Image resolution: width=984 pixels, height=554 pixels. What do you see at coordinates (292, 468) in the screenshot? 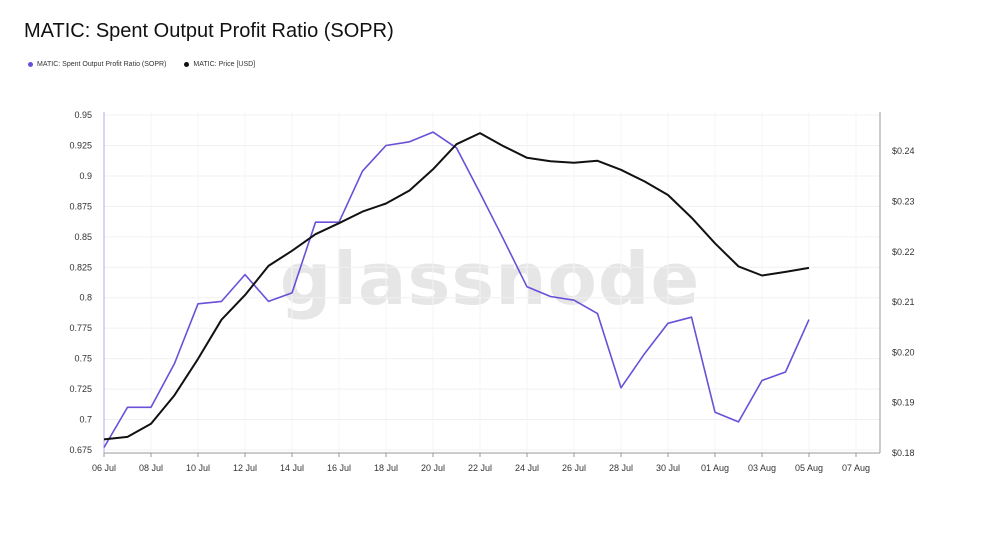
I see `x-tick-label: 14 Jul` at bounding box center [292, 468].